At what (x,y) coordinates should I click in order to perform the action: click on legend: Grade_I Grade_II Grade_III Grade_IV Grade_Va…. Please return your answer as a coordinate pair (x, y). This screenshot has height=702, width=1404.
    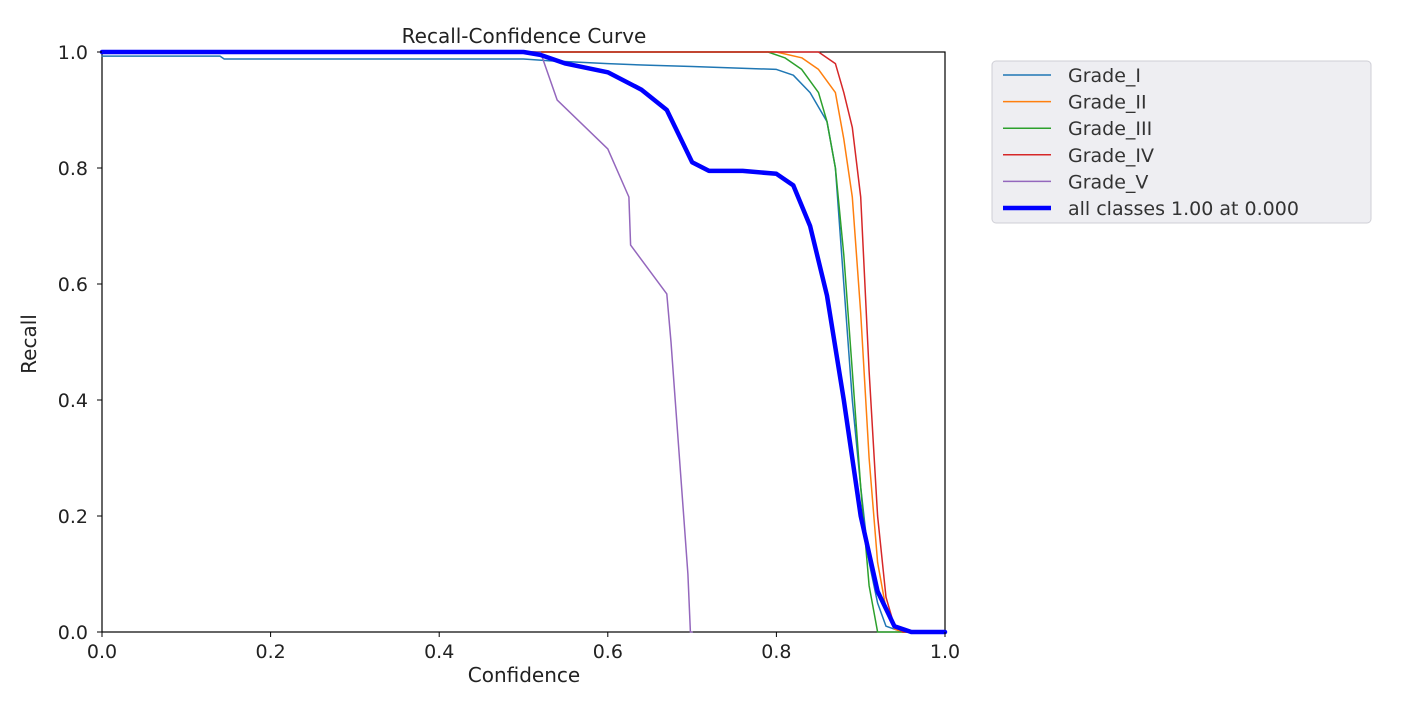
    Looking at the image, I should click on (1181, 142).